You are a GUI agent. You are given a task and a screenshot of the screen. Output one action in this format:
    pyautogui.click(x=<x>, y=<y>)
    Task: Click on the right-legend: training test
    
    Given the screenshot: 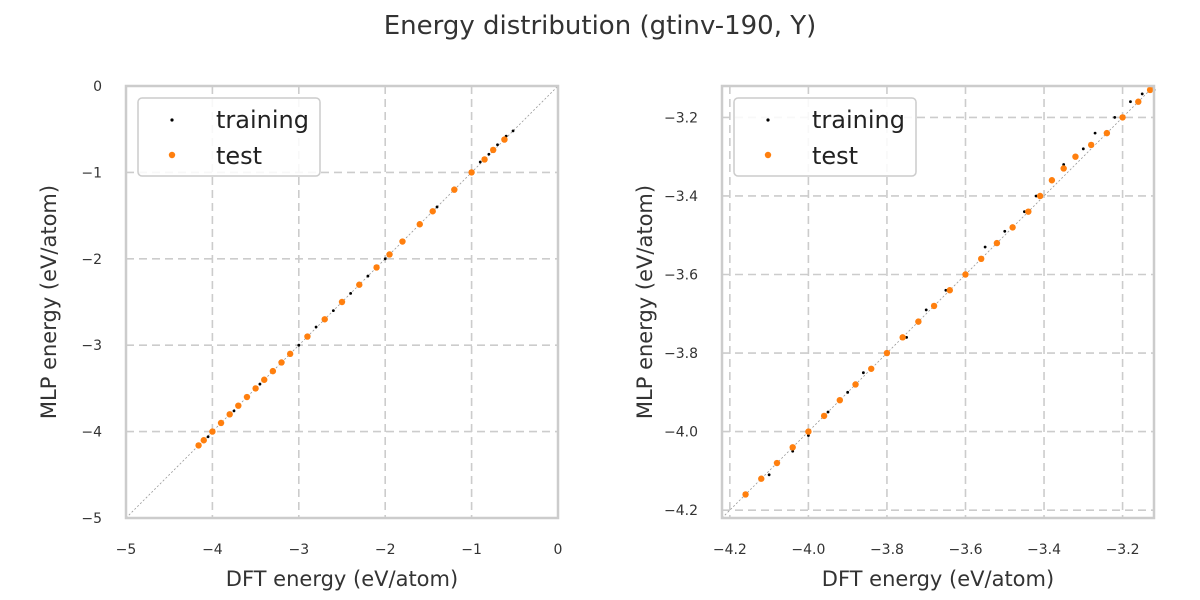 What is the action you would take?
    pyautogui.click(x=825, y=137)
    